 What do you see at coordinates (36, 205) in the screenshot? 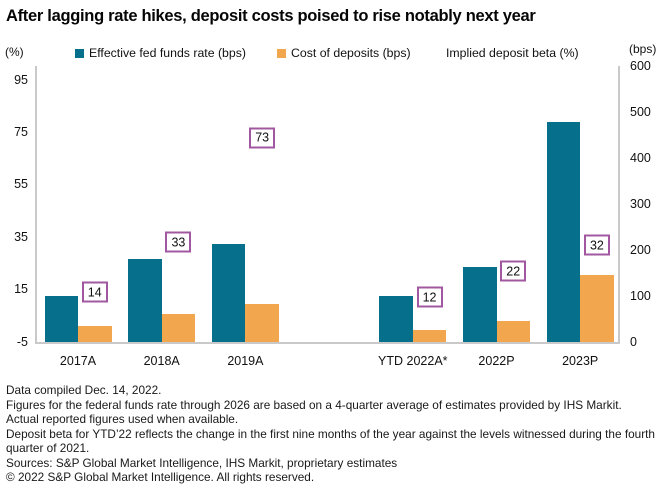
I see `left-axis-line` at bounding box center [36, 205].